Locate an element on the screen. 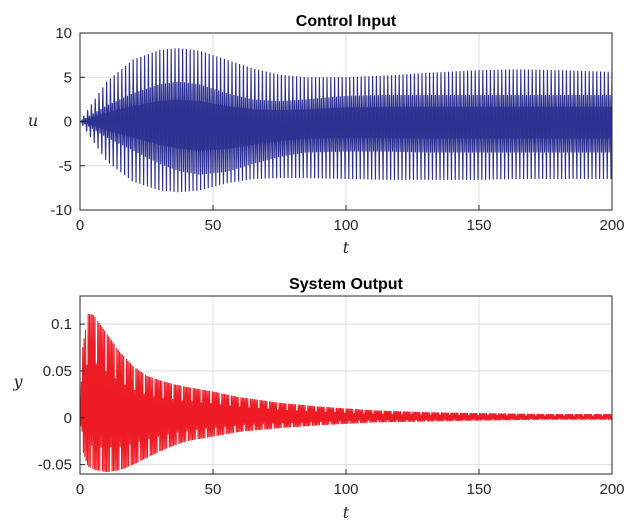  control-input-xtick-label: 0 is located at coordinates (80, 225).